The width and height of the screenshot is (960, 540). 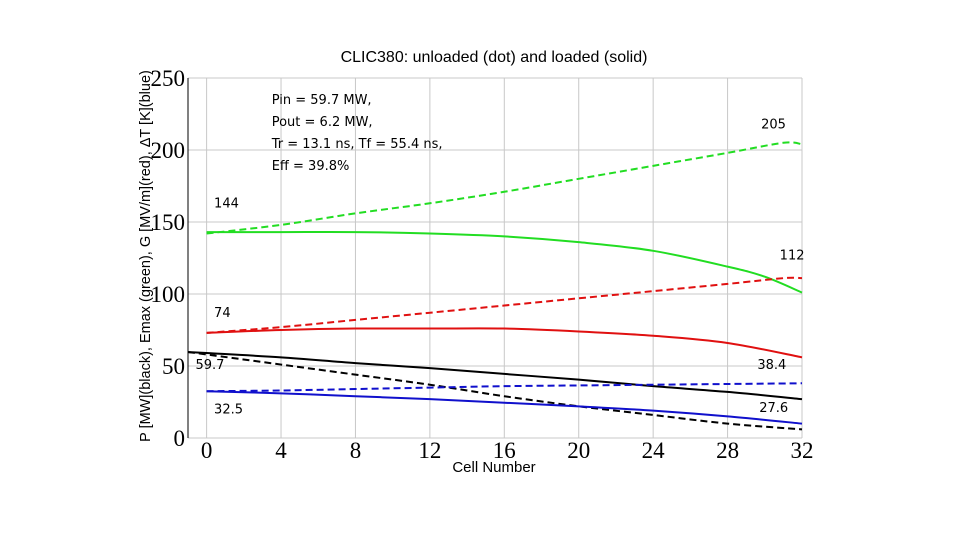 I want to click on x-tick-label: 24, so click(x=654, y=450).